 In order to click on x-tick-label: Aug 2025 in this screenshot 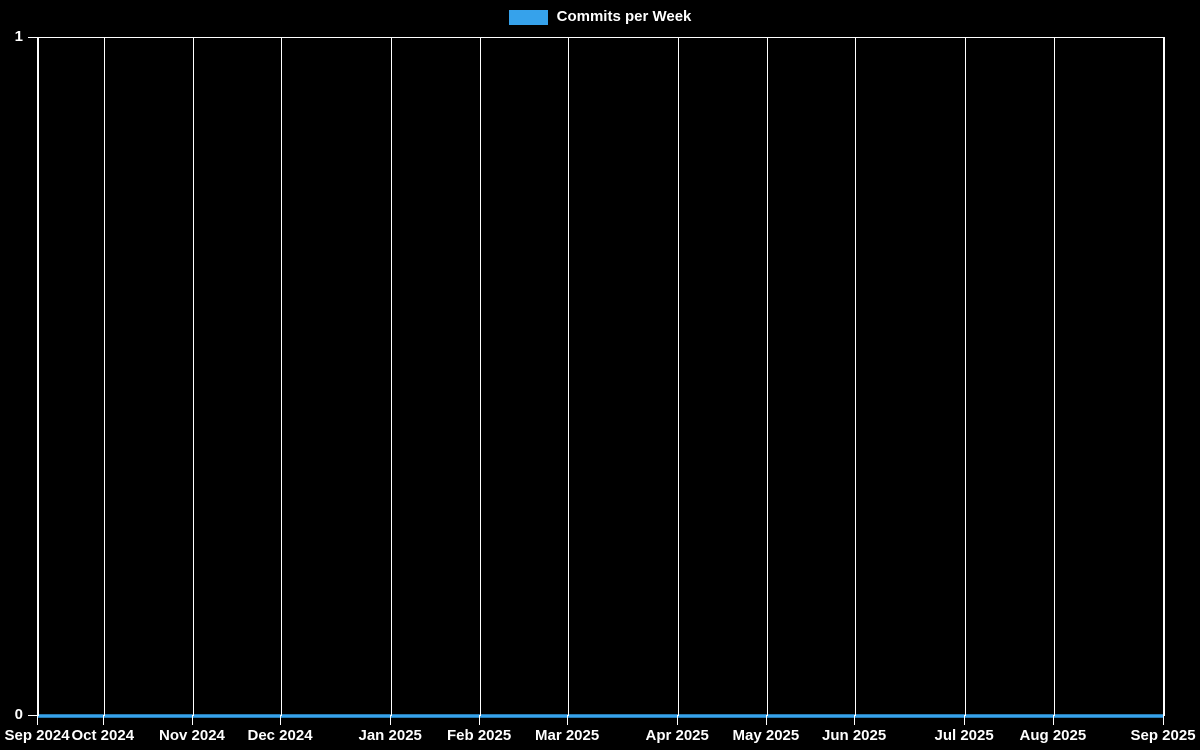, I will do `click(1053, 735)`.